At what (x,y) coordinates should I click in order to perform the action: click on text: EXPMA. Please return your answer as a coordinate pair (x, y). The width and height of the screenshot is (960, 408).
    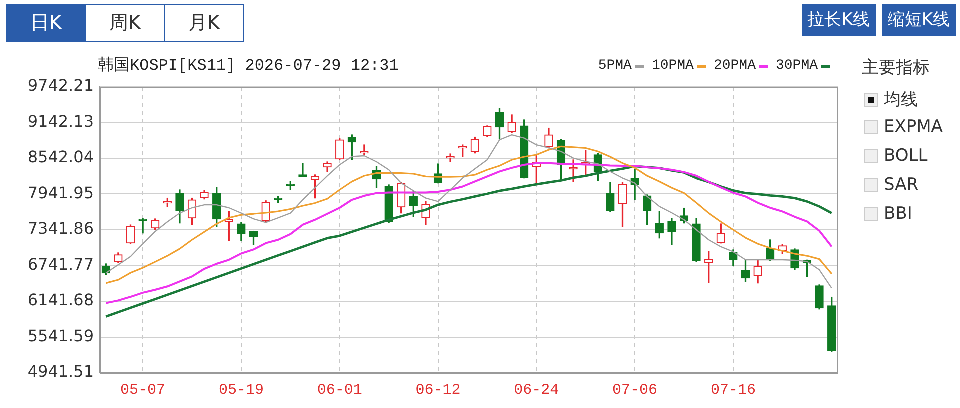
    Looking at the image, I should click on (913, 127).